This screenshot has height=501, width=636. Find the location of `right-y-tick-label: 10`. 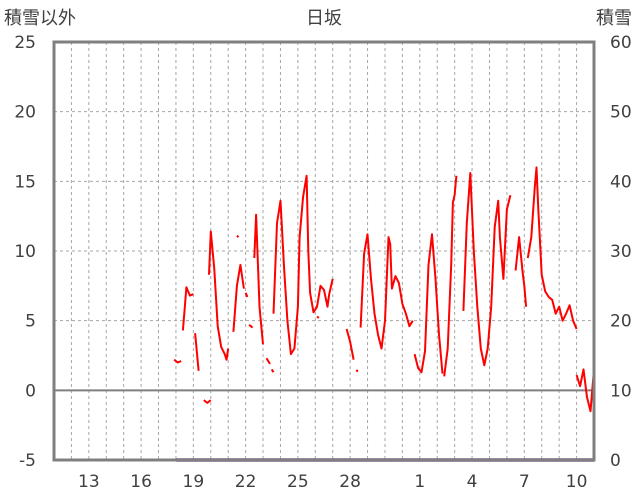

right-y-tick-label: 10 is located at coordinates (621, 391).